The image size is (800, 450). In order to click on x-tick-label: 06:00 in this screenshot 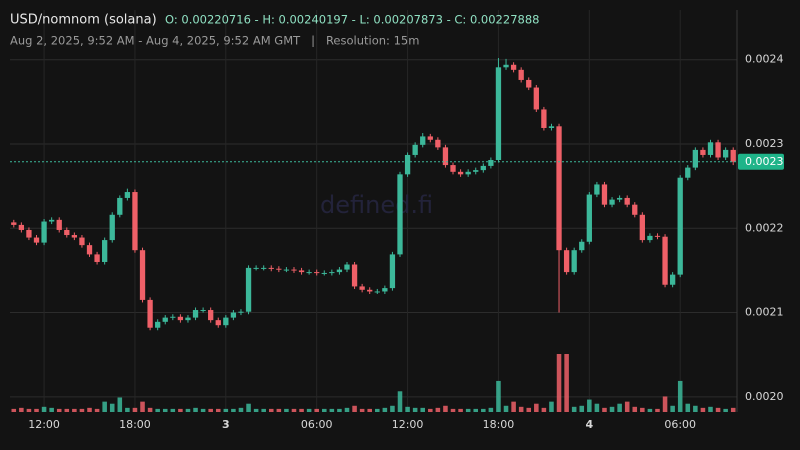, I will do `click(317, 424)`.